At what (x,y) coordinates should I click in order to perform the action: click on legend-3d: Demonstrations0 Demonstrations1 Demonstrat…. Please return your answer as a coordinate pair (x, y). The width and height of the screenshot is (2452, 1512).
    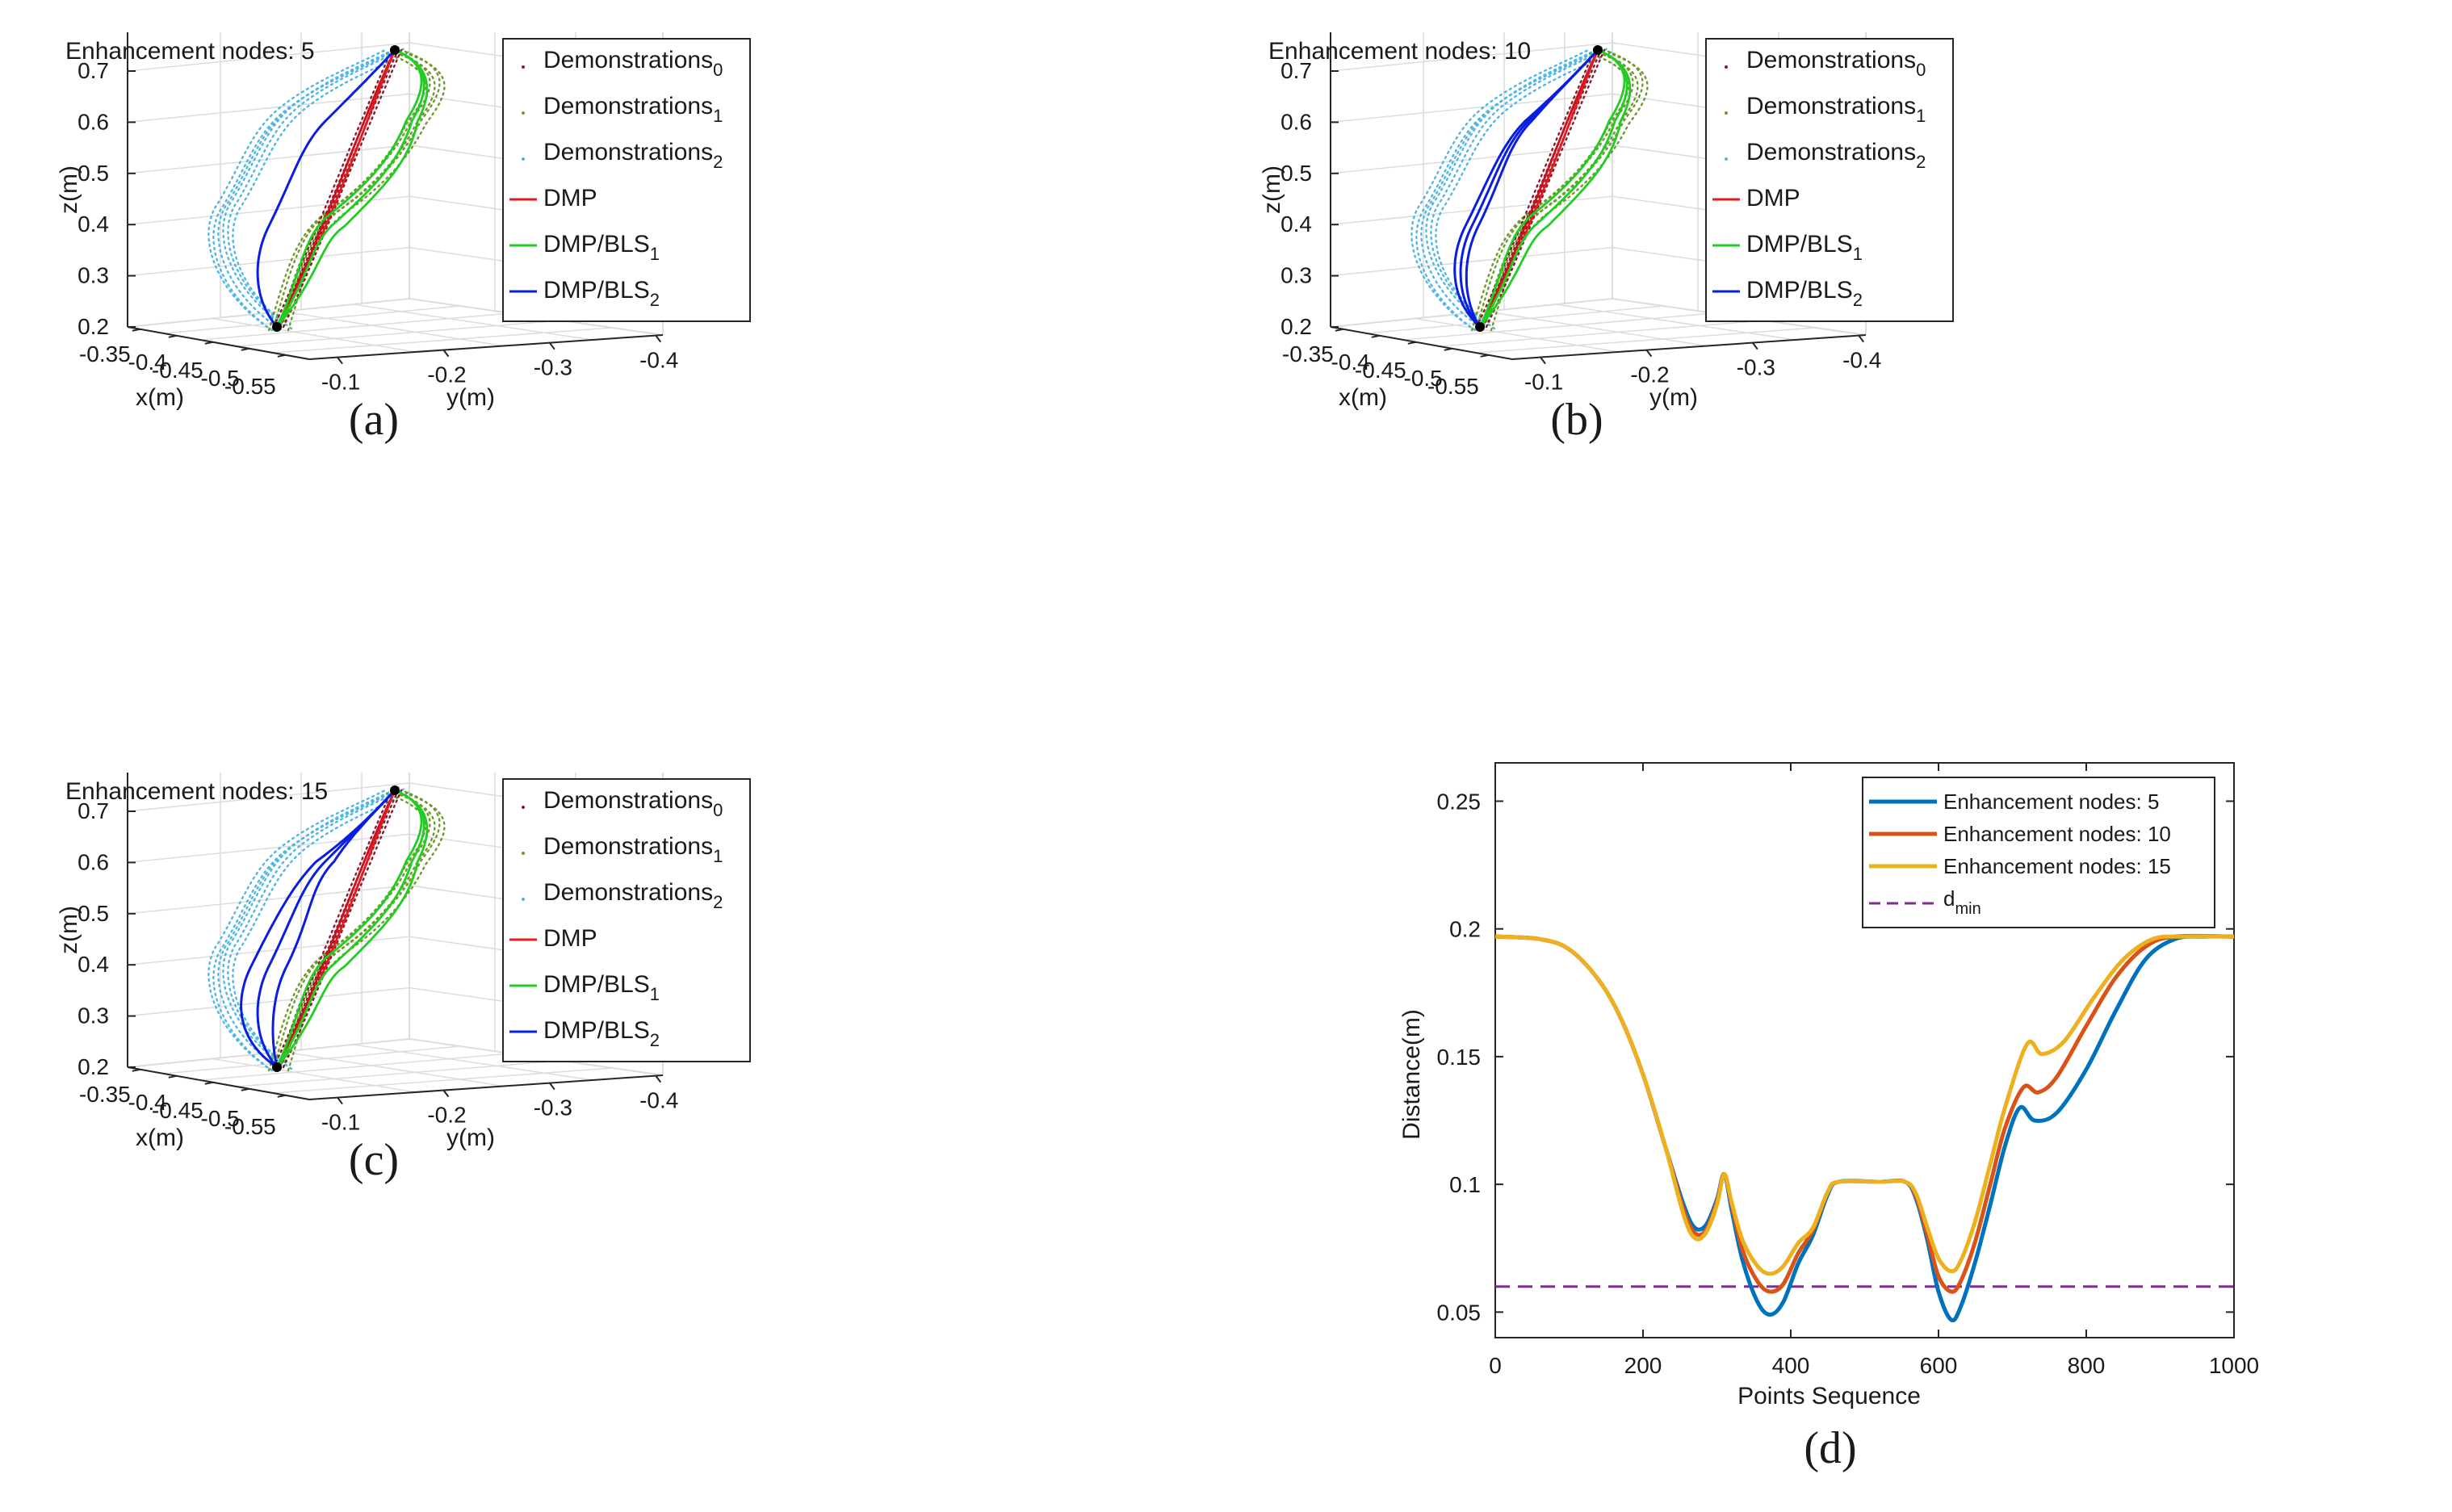
    Looking at the image, I should click on (627, 920).